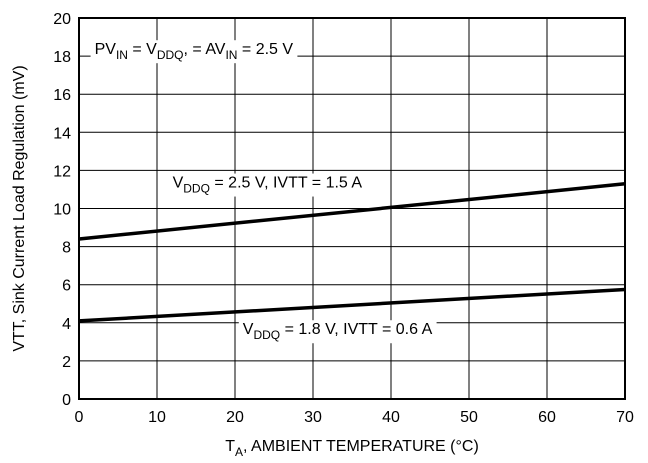 Image resolution: width=648 pixels, height=463 pixels. Describe the element at coordinates (178, 183) in the screenshot. I see `annotation-2-part-0: V` at that location.